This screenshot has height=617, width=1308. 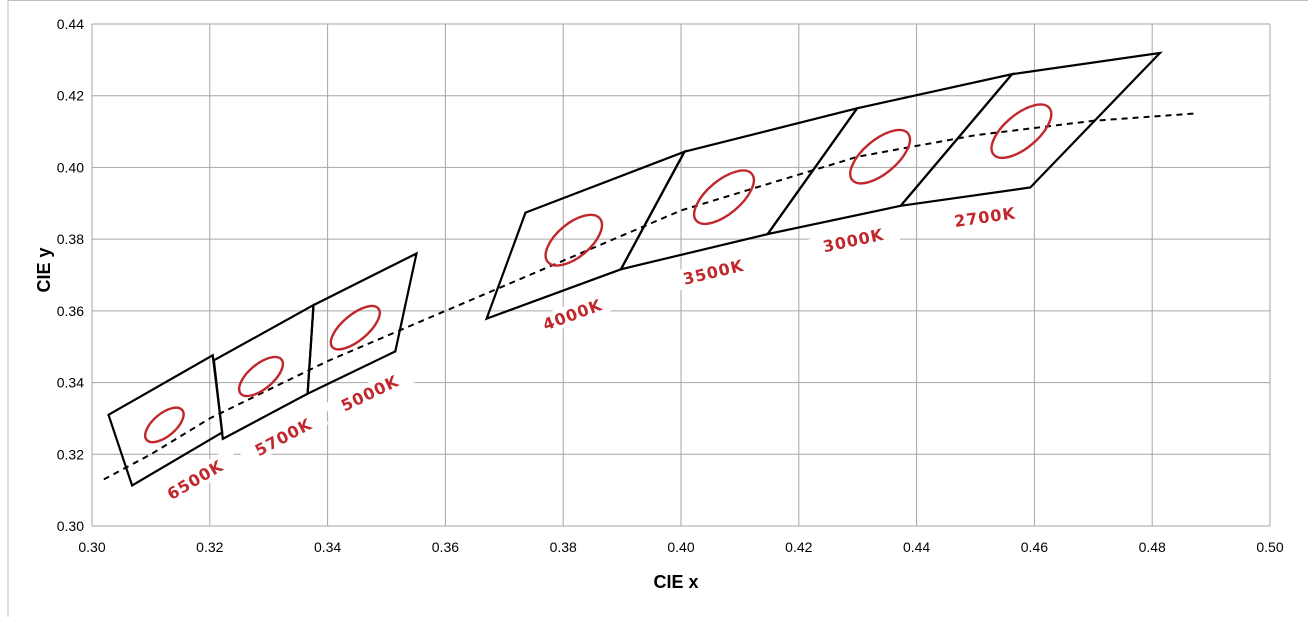 What do you see at coordinates (70, 239) in the screenshot?
I see `y-tick-label: 0.38` at bounding box center [70, 239].